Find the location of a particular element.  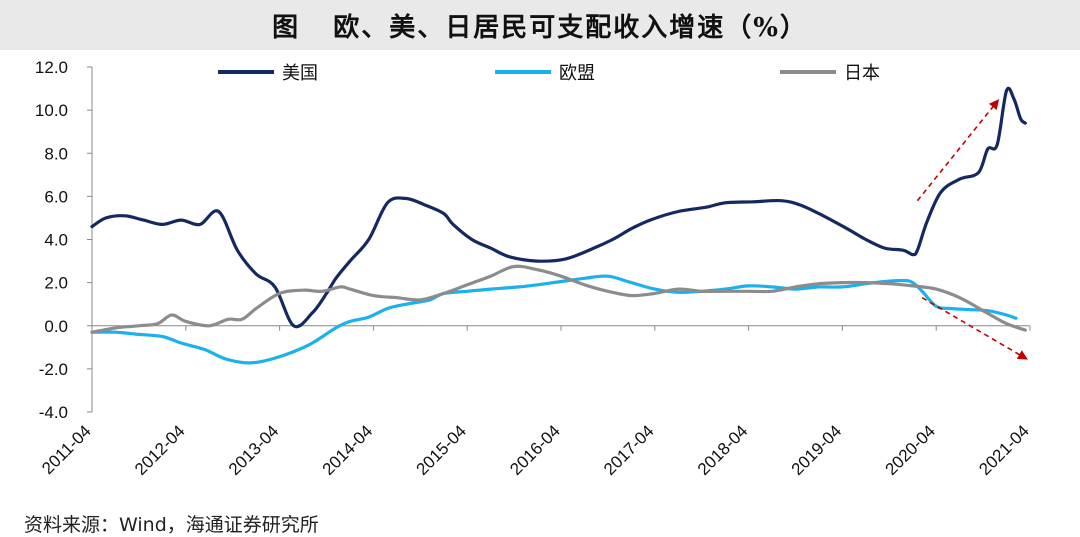

source-note: 资料来源：Wind，海通证券研究所 is located at coordinates (171, 525).